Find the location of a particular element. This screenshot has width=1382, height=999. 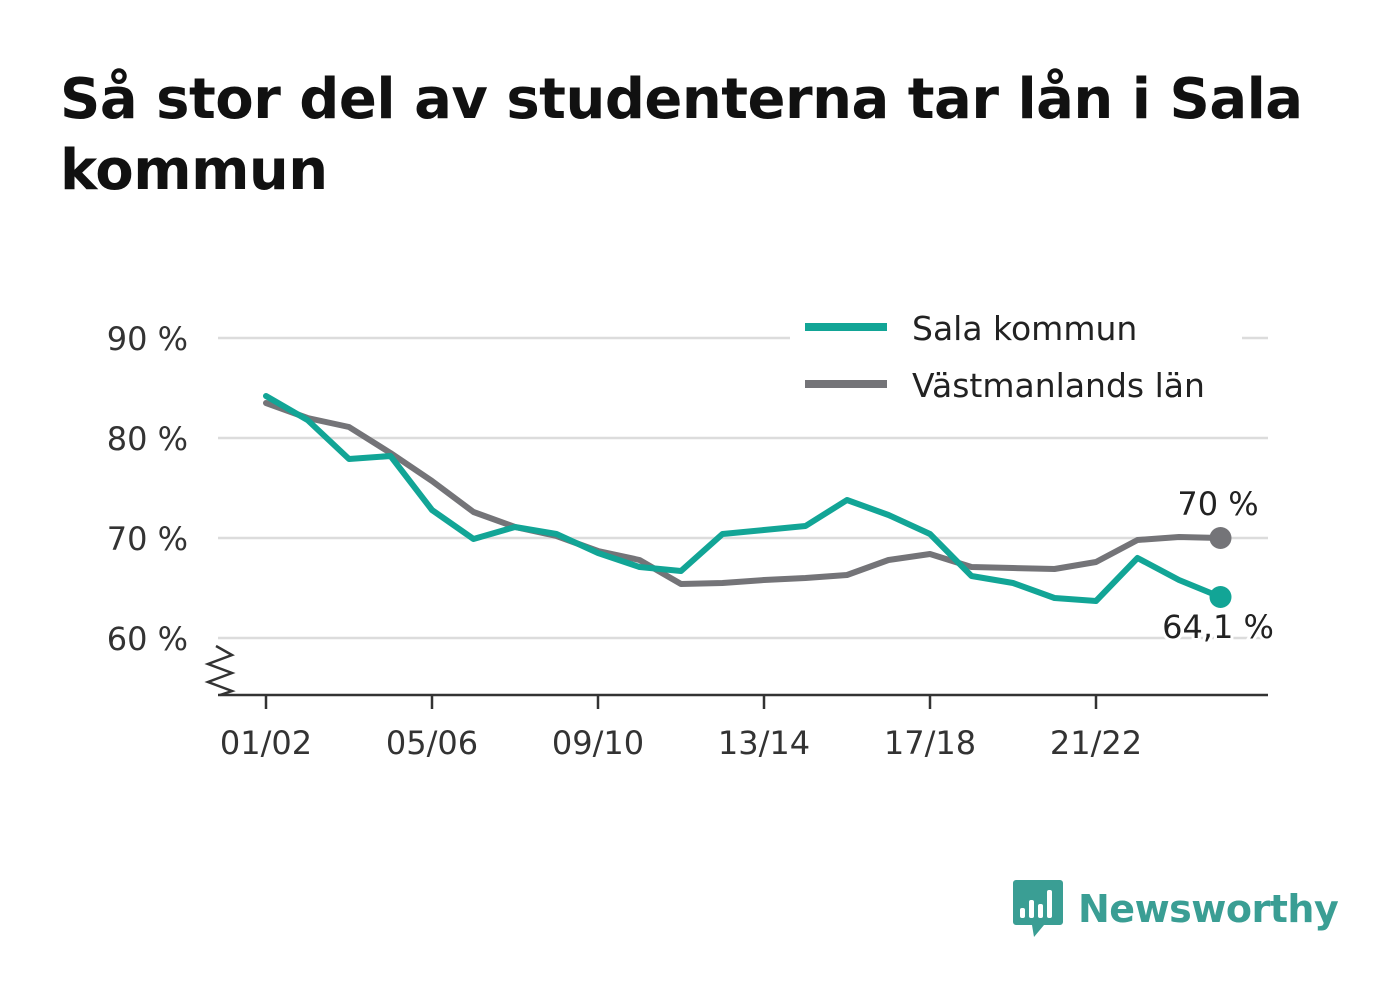

series-line-sala is located at coordinates (743, 498).